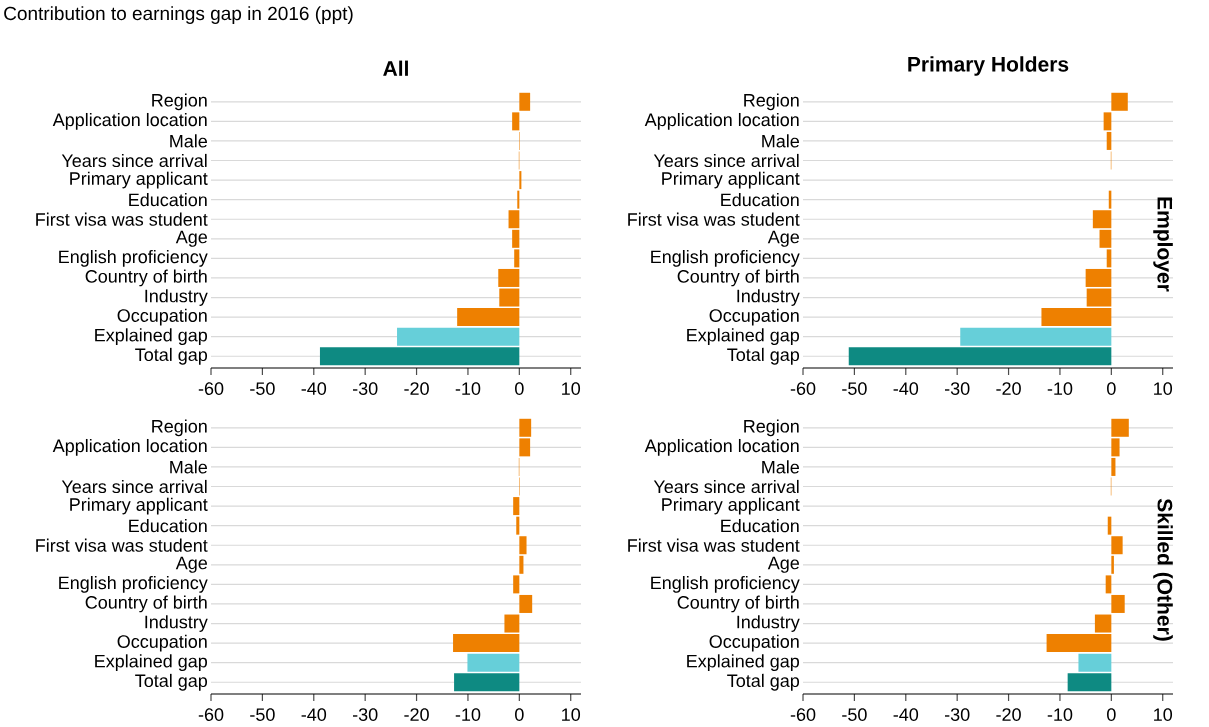  Describe the element at coordinates (395, 68) in the screenshot. I see `chart-title: All` at that location.